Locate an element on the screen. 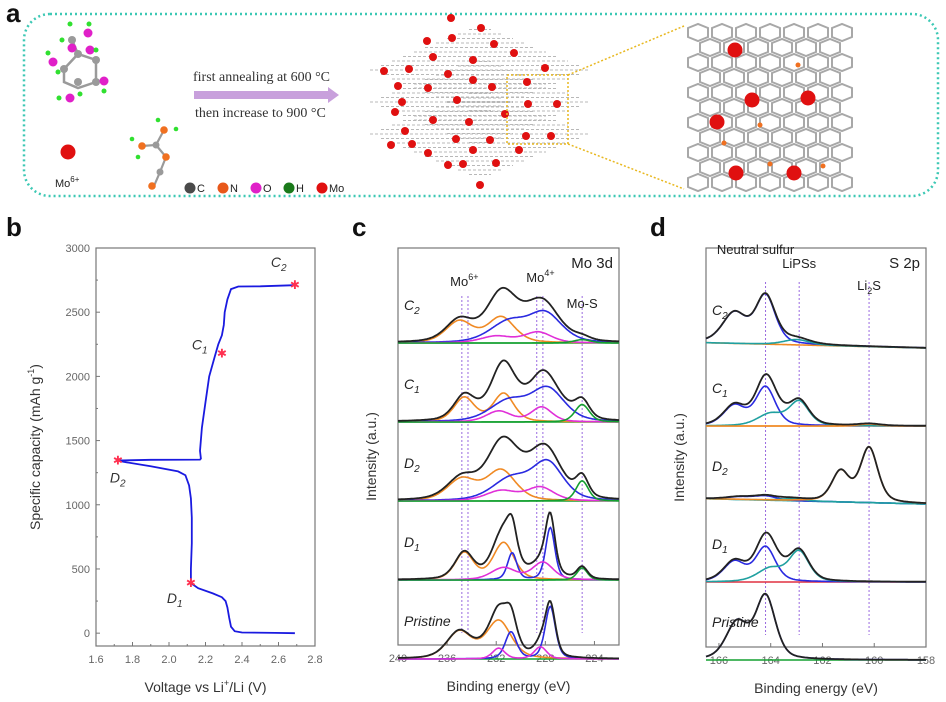  spectrum-label: D1 is located at coordinates (720, 546).